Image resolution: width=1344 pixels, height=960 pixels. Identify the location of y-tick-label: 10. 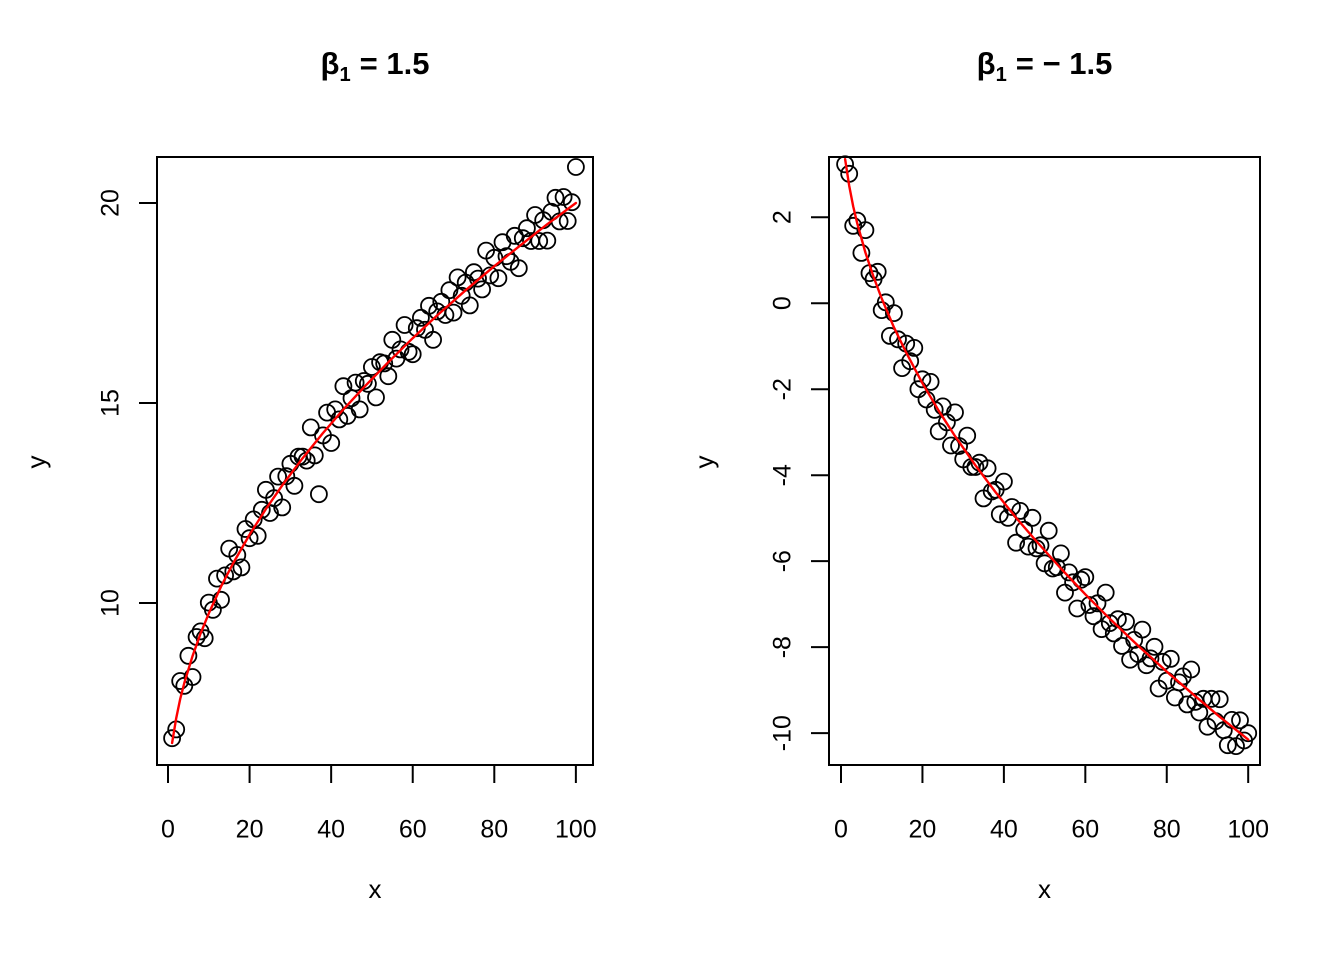
(111, 603).